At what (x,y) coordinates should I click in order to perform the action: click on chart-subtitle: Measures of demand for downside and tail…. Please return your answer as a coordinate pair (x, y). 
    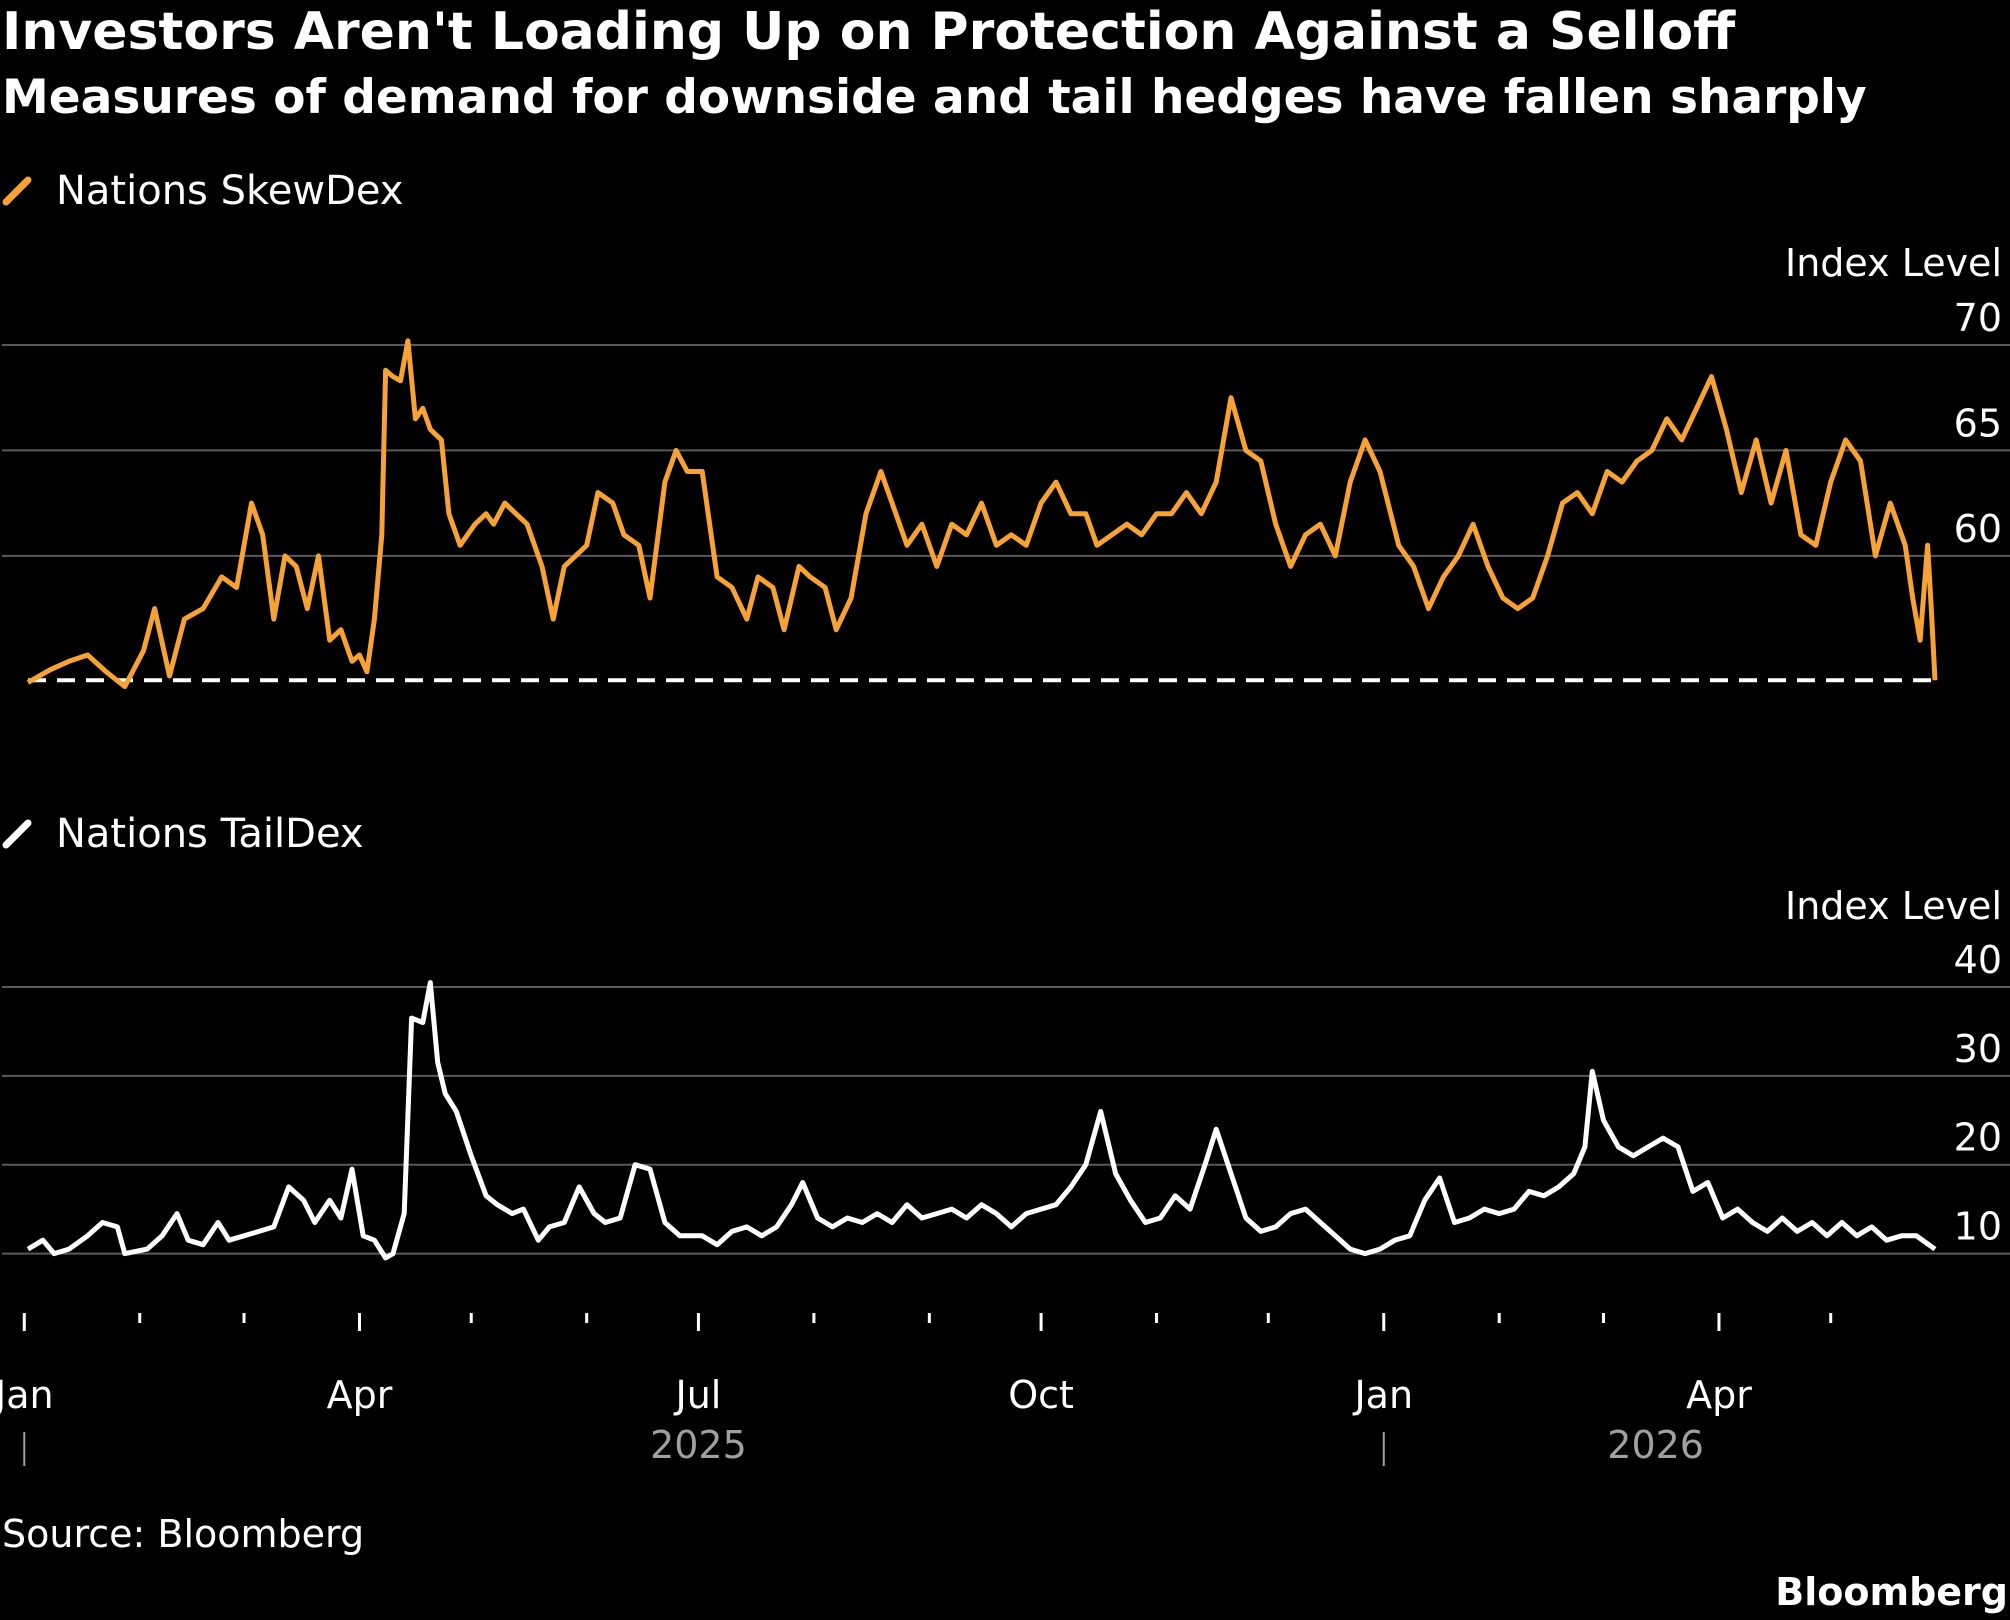
    Looking at the image, I should click on (934, 97).